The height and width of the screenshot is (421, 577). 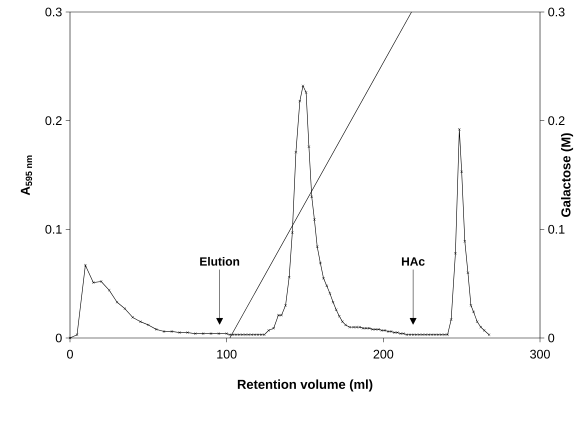 What do you see at coordinates (53, 229) in the screenshot?
I see `y-tick-label: 0.1` at bounding box center [53, 229].